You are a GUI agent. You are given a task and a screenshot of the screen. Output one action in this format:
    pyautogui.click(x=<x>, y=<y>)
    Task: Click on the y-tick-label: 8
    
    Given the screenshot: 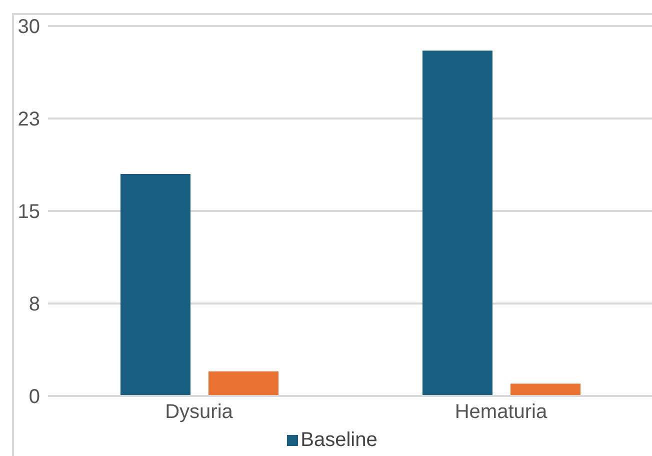 What is the action you would take?
    pyautogui.click(x=34, y=305)
    